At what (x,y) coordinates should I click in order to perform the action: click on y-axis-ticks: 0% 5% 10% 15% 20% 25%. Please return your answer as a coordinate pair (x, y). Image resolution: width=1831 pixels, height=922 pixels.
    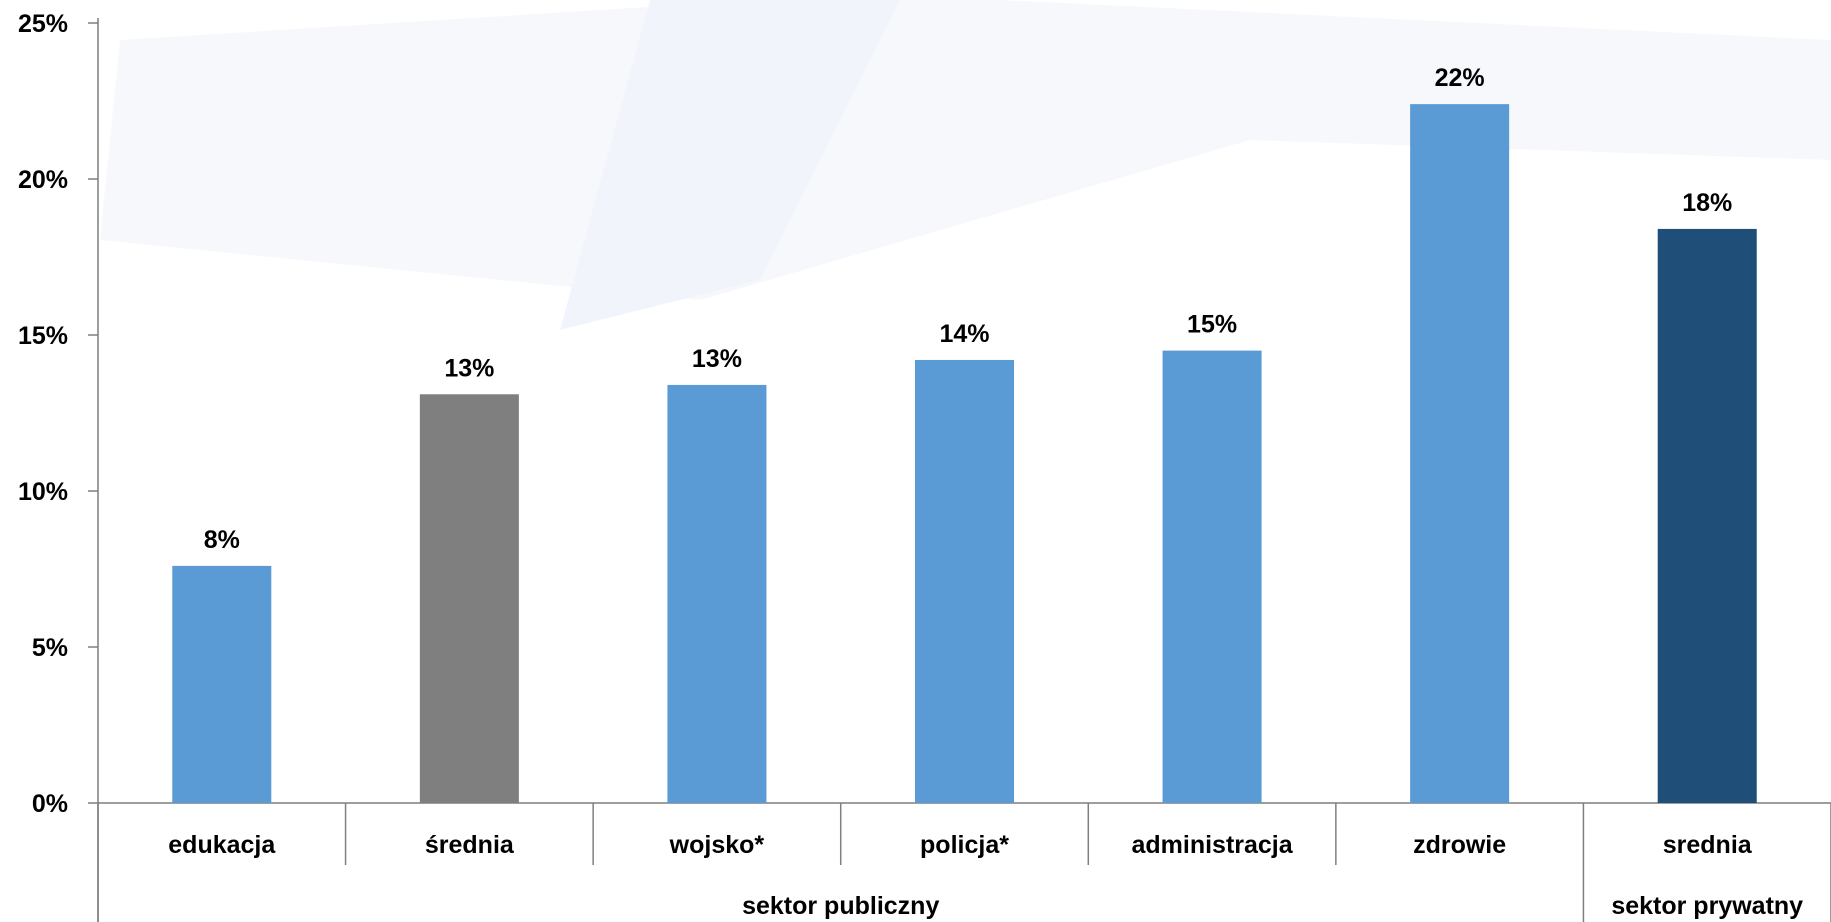
    Looking at the image, I should click on (58, 414).